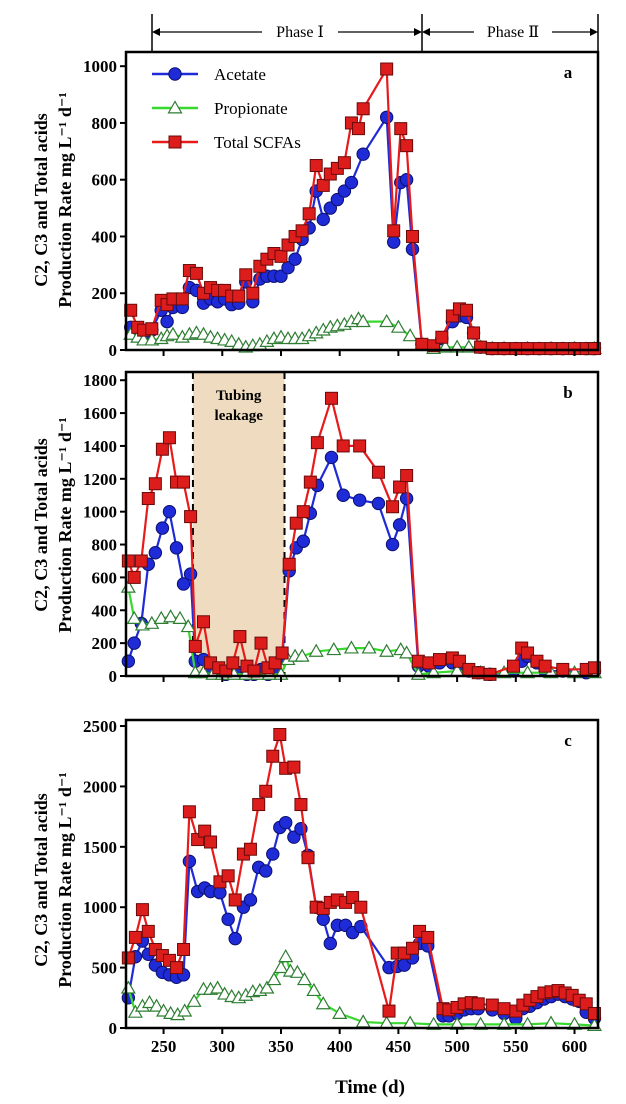 This screenshot has width=626, height=1104. What do you see at coordinates (113, 1028) in the screenshot?
I see `y-tick-label: 0` at bounding box center [113, 1028].